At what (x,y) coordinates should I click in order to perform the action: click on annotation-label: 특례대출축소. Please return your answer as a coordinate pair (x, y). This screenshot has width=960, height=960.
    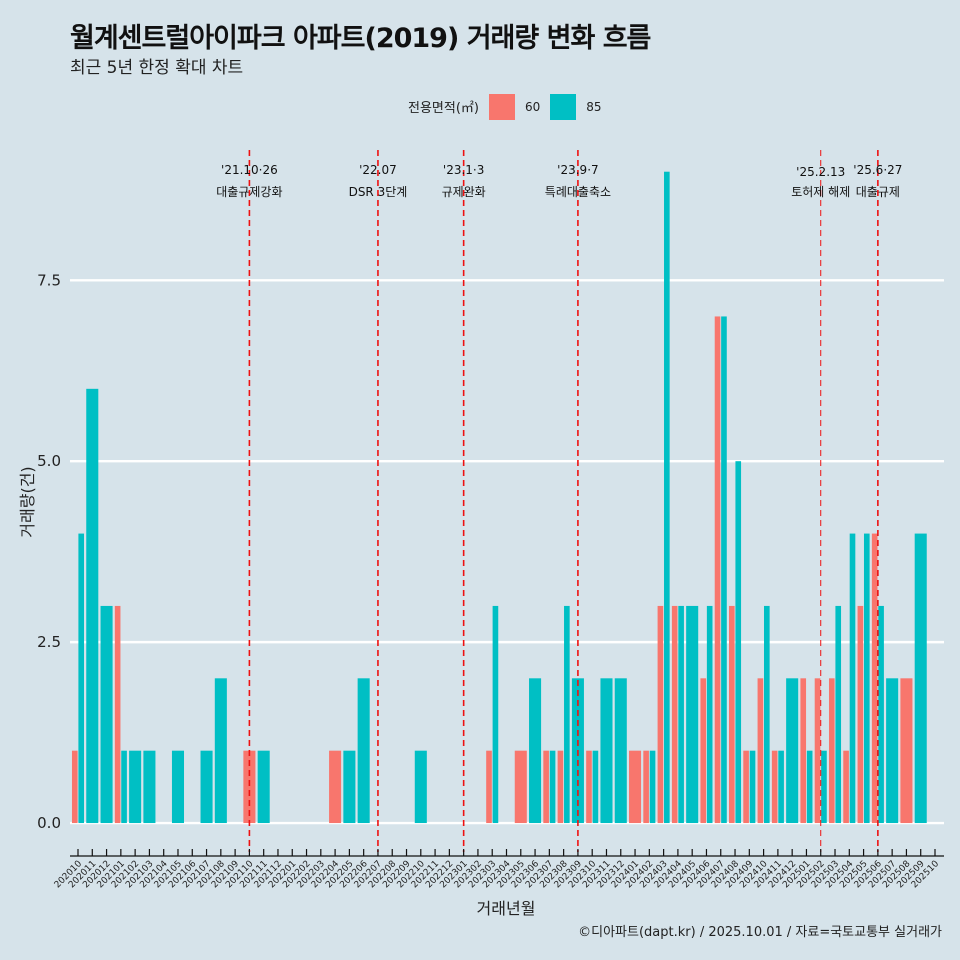
    Looking at the image, I should click on (578, 192).